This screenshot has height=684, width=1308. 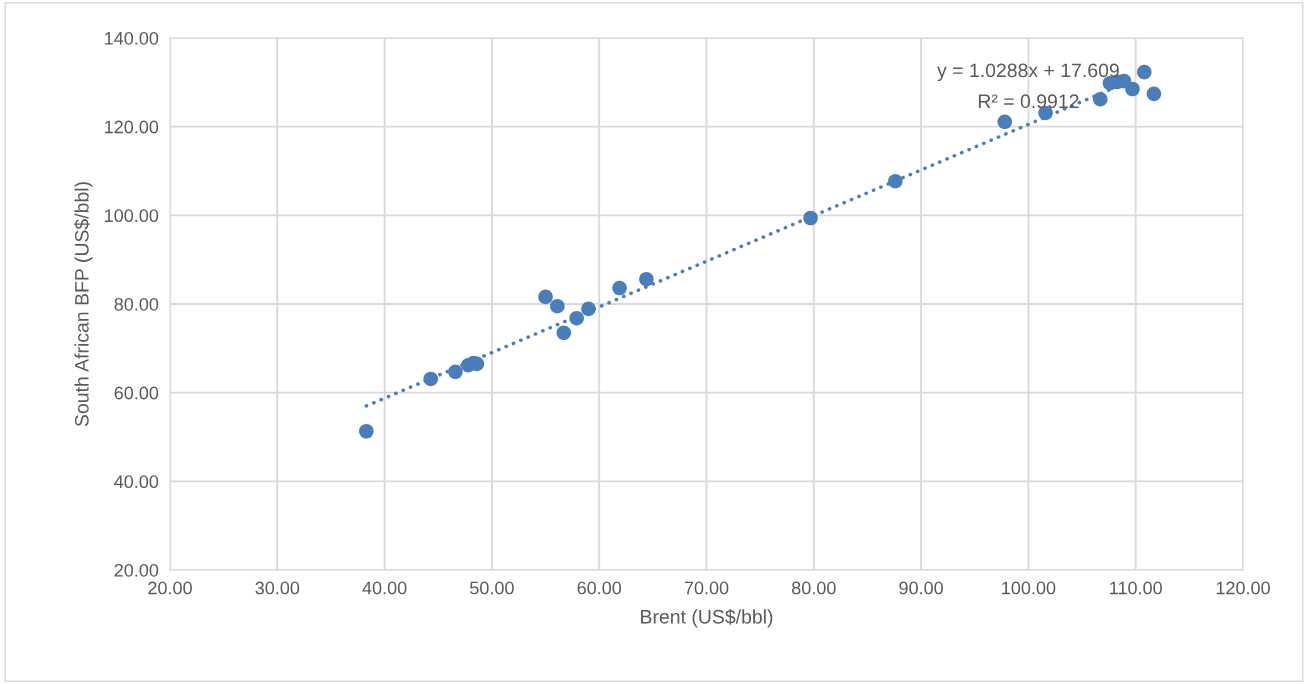 What do you see at coordinates (814, 588) in the screenshot?
I see `x-tick-label: 80.00` at bounding box center [814, 588].